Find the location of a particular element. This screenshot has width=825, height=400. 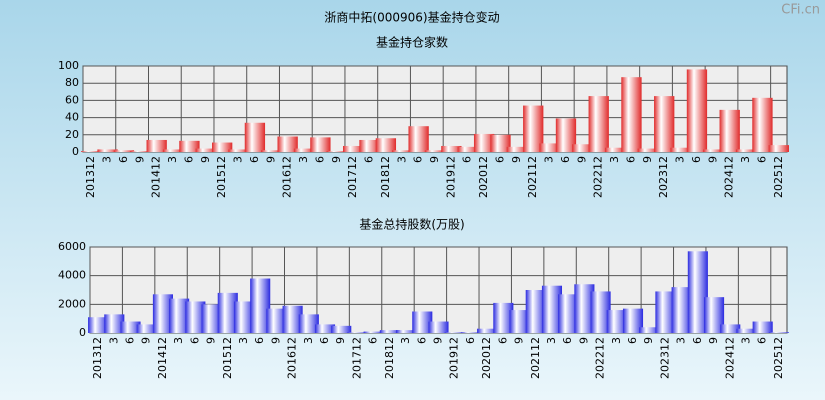

x-tick-label: 202012 is located at coordinates (486, 358).